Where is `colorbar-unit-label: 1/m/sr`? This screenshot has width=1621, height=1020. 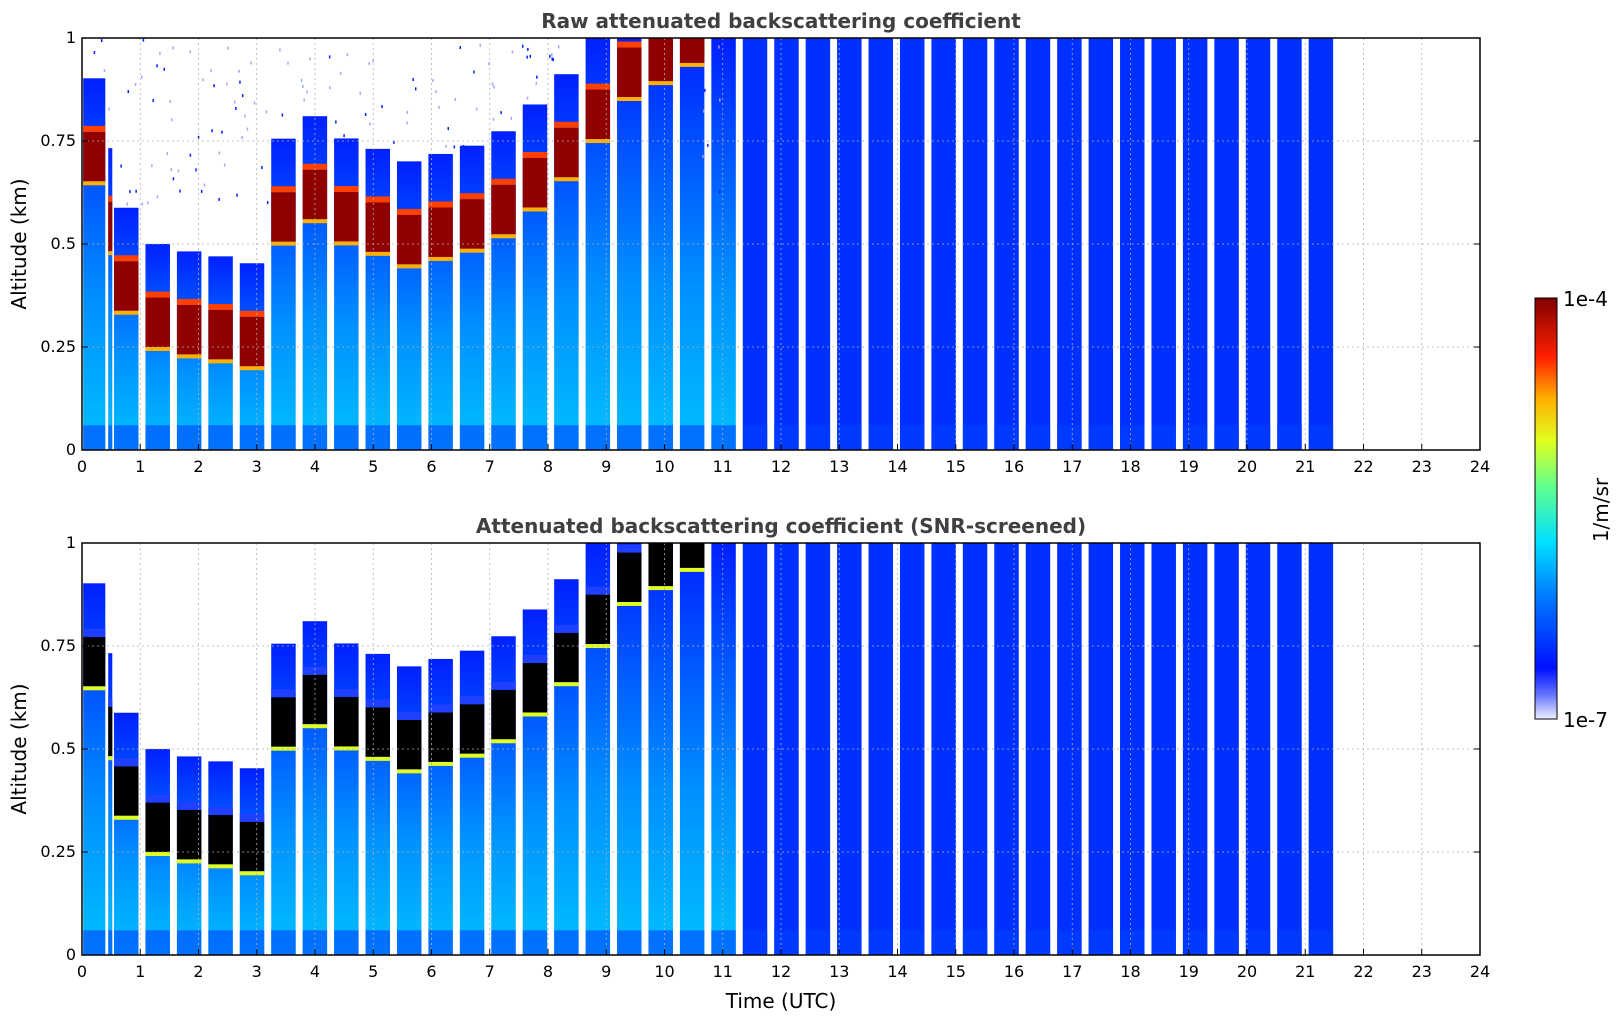 colorbar-unit-label: 1/m/sr is located at coordinates (1601, 509).